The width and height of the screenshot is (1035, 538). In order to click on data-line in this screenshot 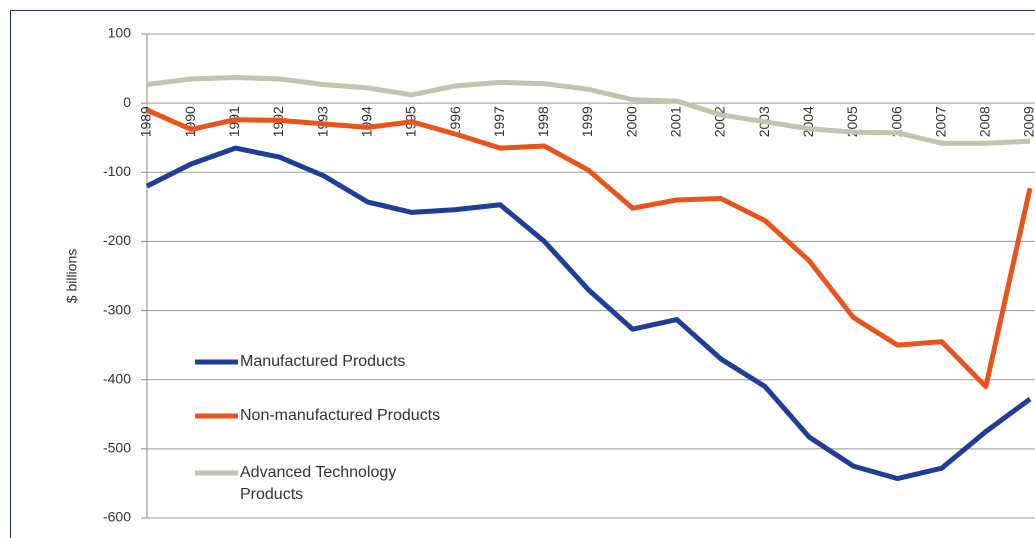, I will do `click(588, 110)`.